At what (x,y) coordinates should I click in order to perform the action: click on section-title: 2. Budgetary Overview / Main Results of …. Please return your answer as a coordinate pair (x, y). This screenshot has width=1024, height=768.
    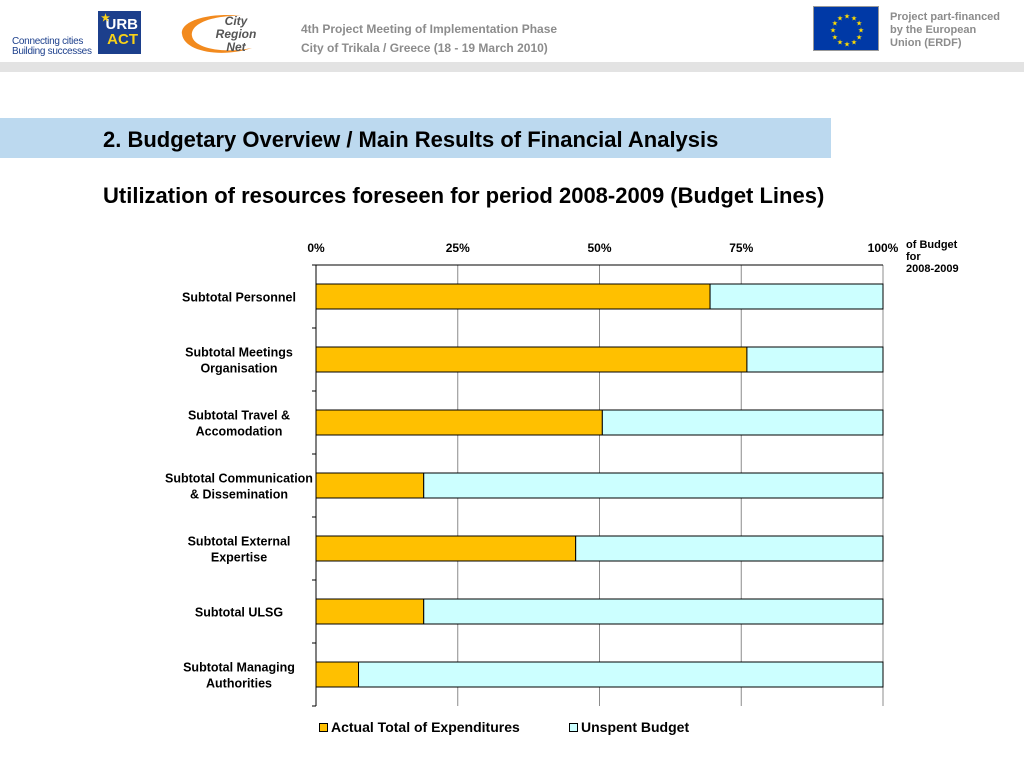
    Looking at the image, I should click on (411, 139).